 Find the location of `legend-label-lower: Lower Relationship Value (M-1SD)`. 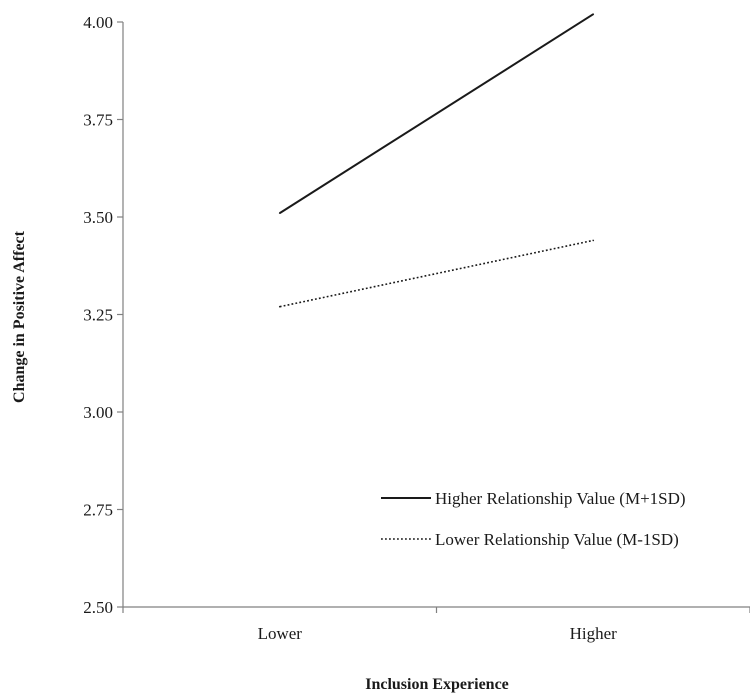

legend-label-lower: Lower Relationship Value (M-1SD) is located at coordinates (557, 539).